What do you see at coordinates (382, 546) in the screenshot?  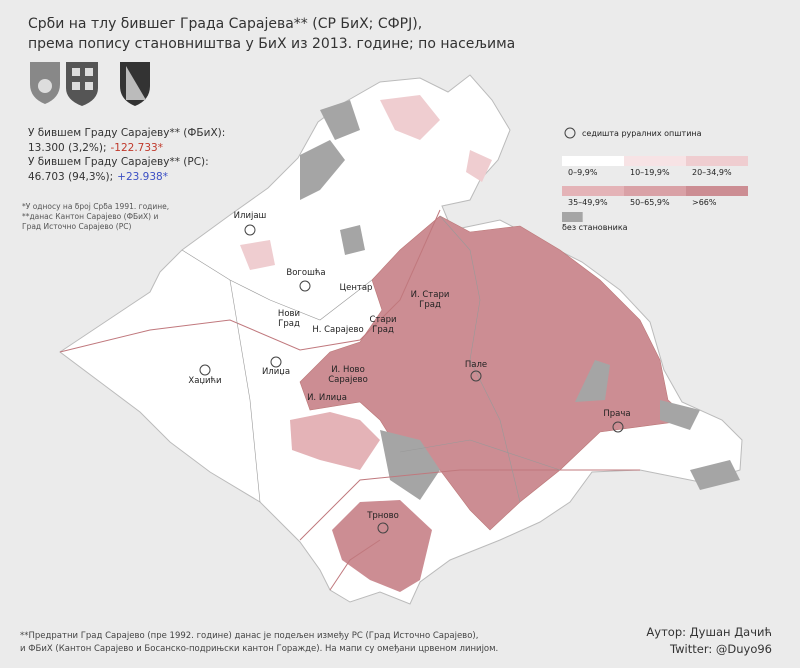 I see `region-trnovo` at bounding box center [382, 546].